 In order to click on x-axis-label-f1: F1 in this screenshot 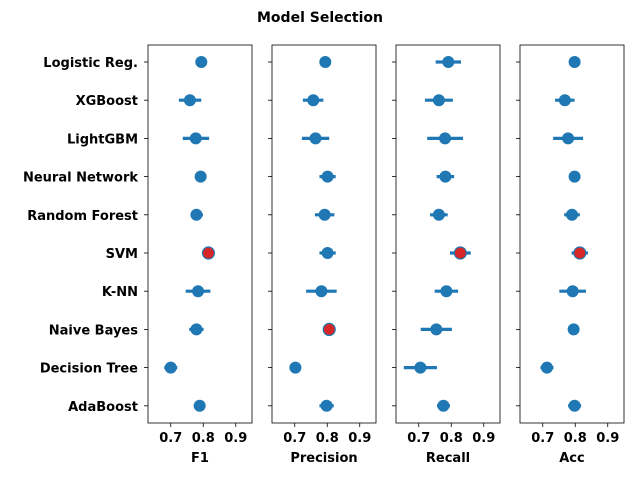, I will do `click(200, 458)`.